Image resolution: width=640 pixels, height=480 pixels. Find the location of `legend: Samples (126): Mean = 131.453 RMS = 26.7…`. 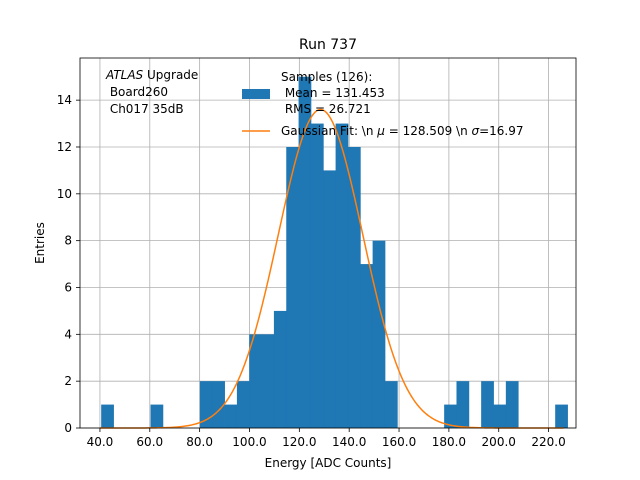

legend: Samples (126): Mean = 131.453 RMS = 26.7… is located at coordinates (383, 104).